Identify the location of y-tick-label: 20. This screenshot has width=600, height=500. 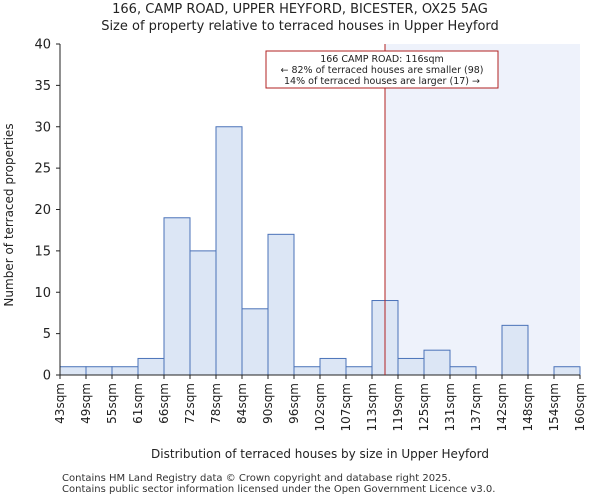
(42, 210).